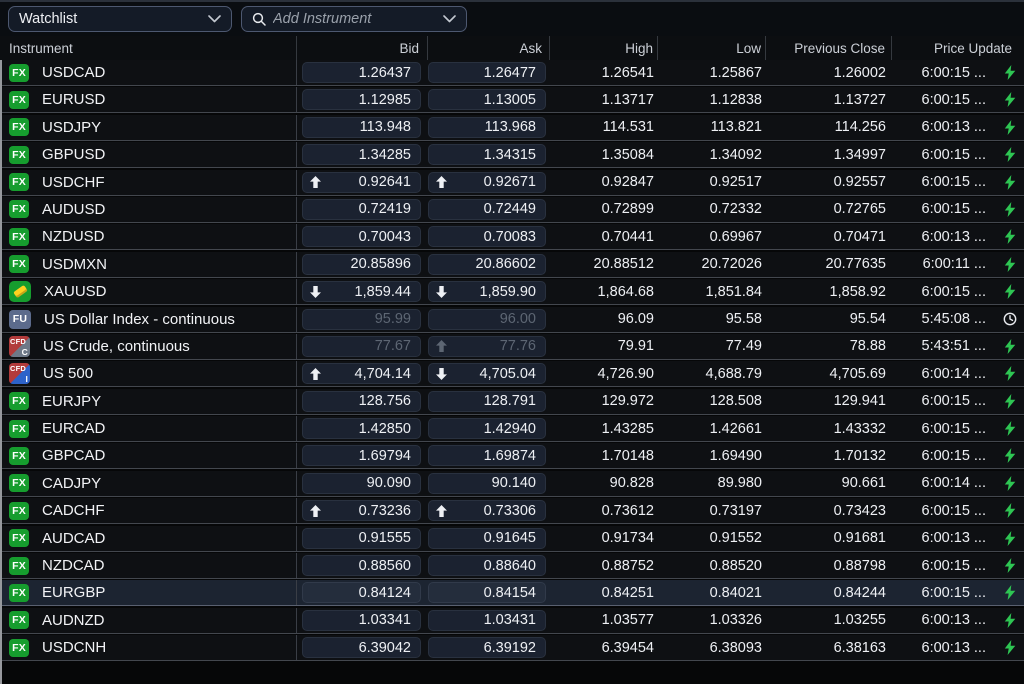 The image size is (1024, 684). Describe the element at coordinates (487, 511) in the screenshot. I see `ask-button: 0.73306` at that location.